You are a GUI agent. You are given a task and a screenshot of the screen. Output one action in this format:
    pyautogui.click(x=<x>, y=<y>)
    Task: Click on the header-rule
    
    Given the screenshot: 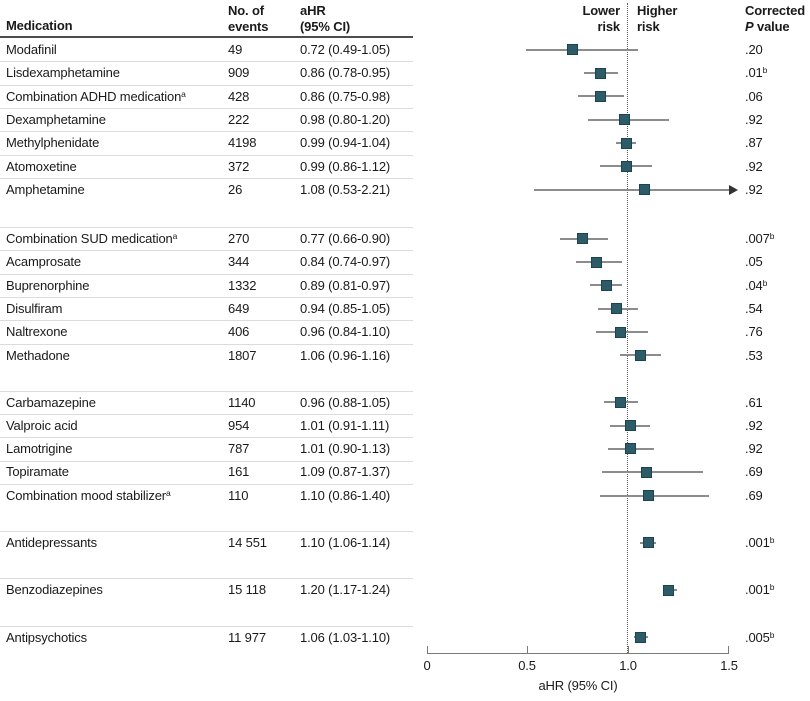 What is the action you would take?
    pyautogui.click(x=206, y=36)
    